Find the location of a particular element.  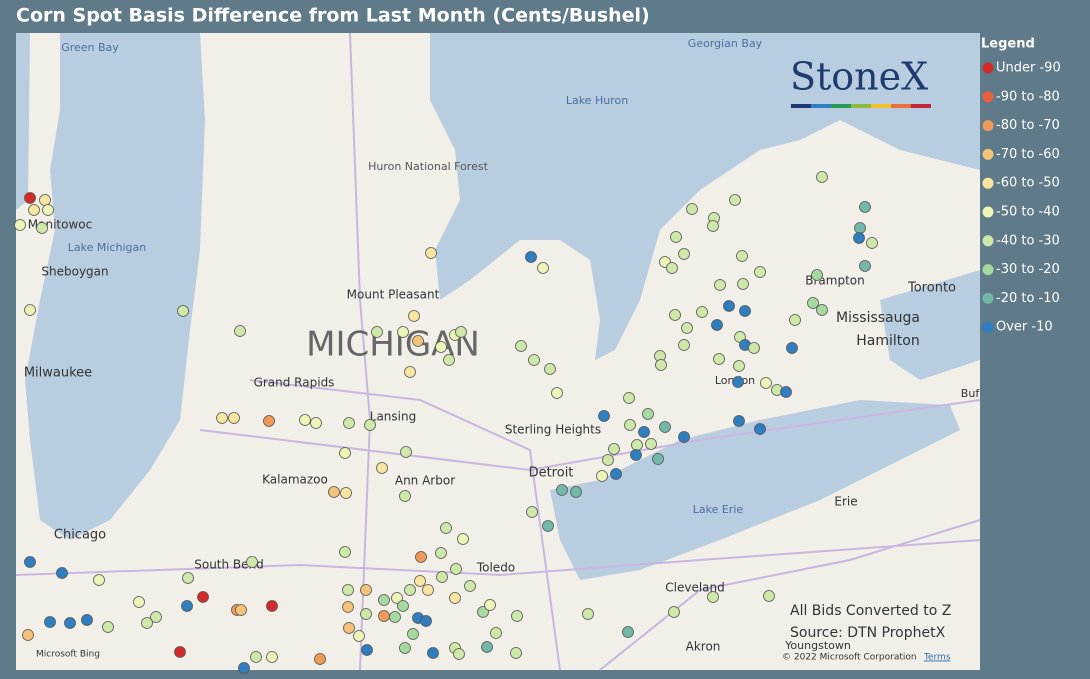

place-label: Lake Huron is located at coordinates (597, 100).